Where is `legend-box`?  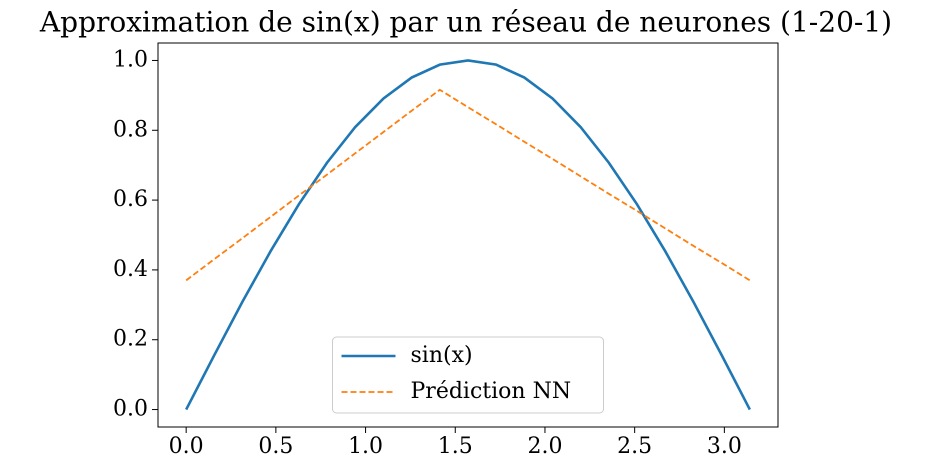
legend-box is located at coordinates (468, 375).